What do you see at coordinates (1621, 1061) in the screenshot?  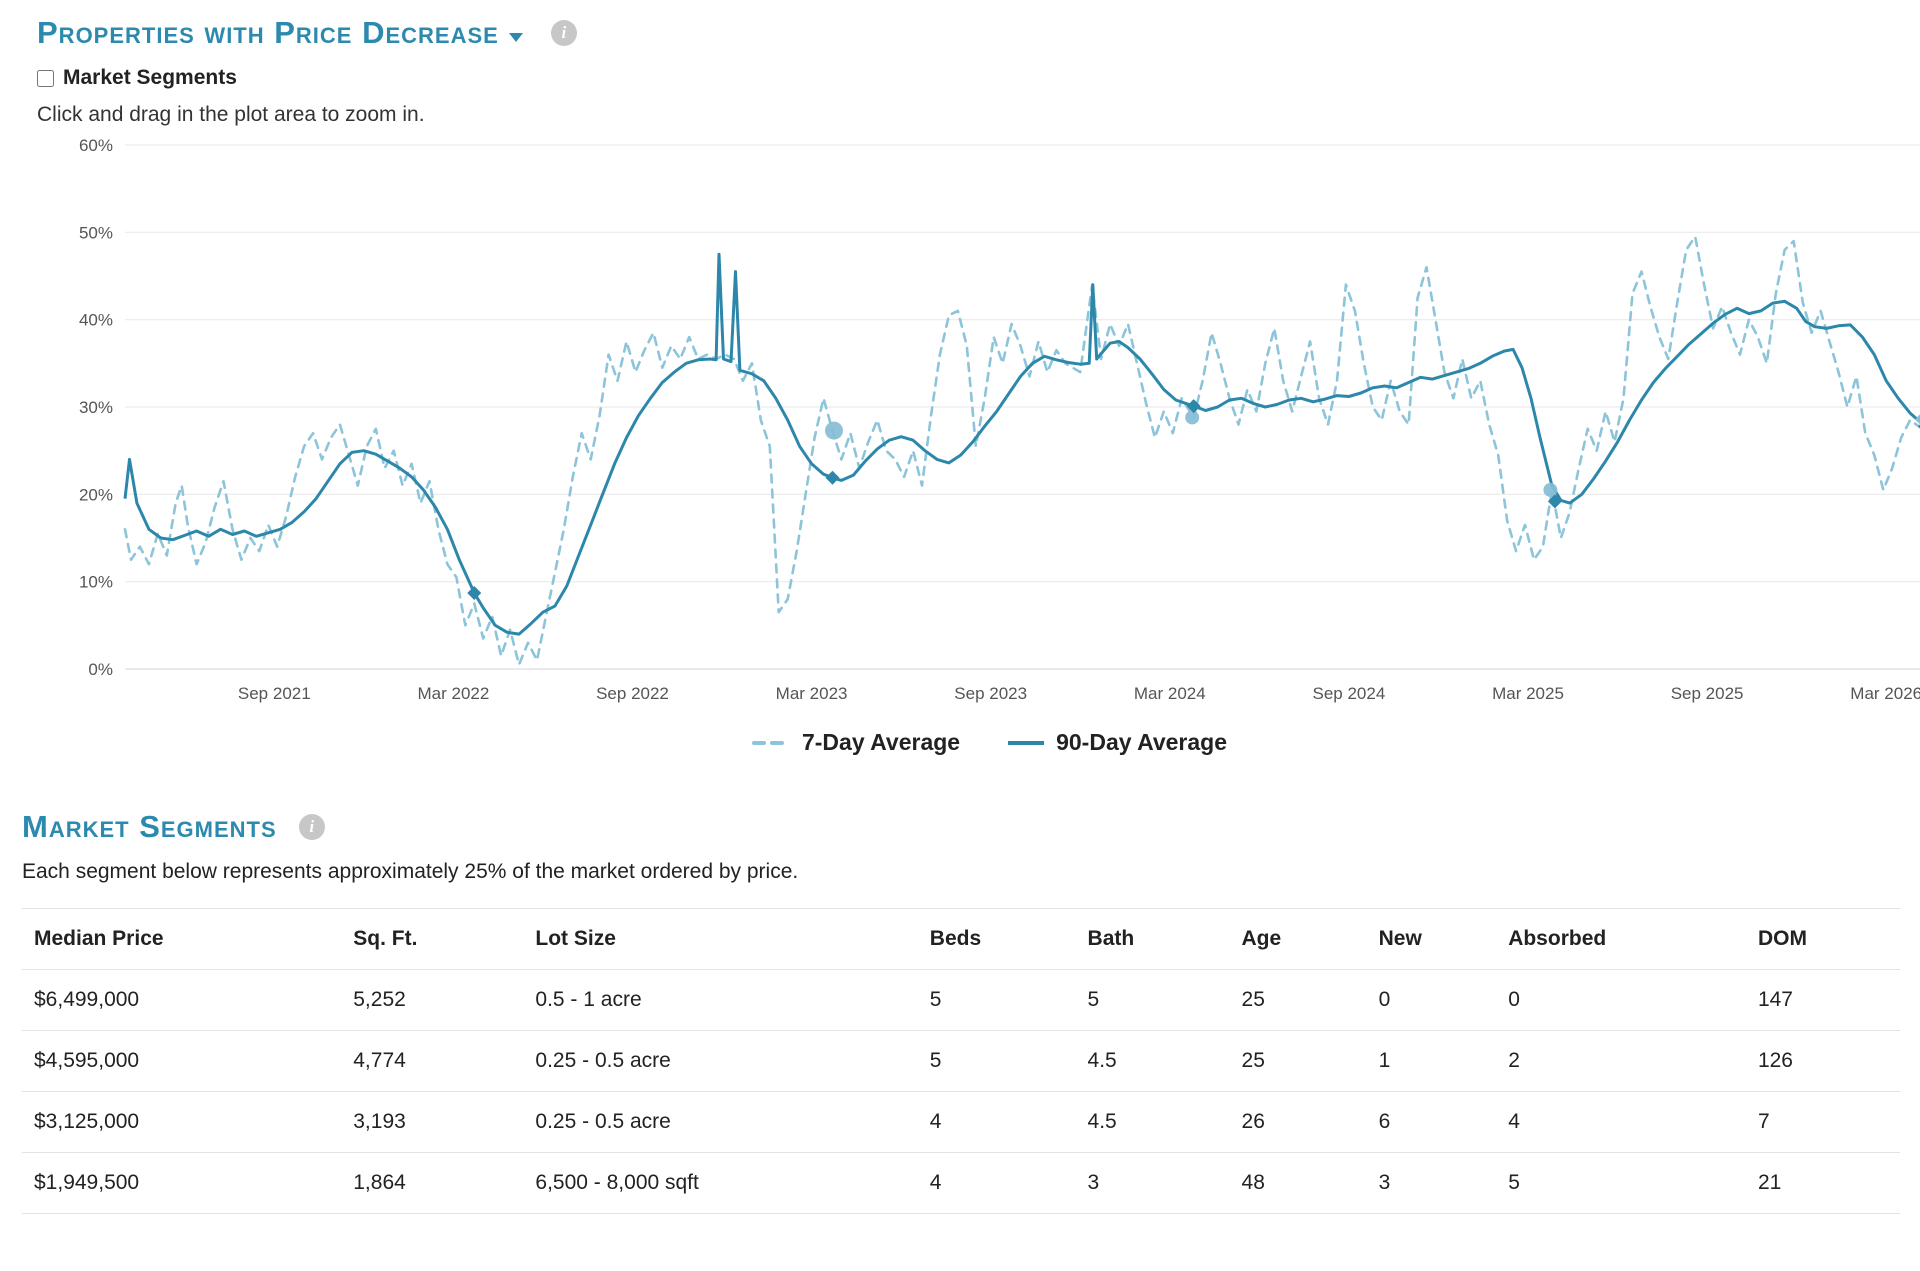 I see `table-cell: 2` at bounding box center [1621, 1061].